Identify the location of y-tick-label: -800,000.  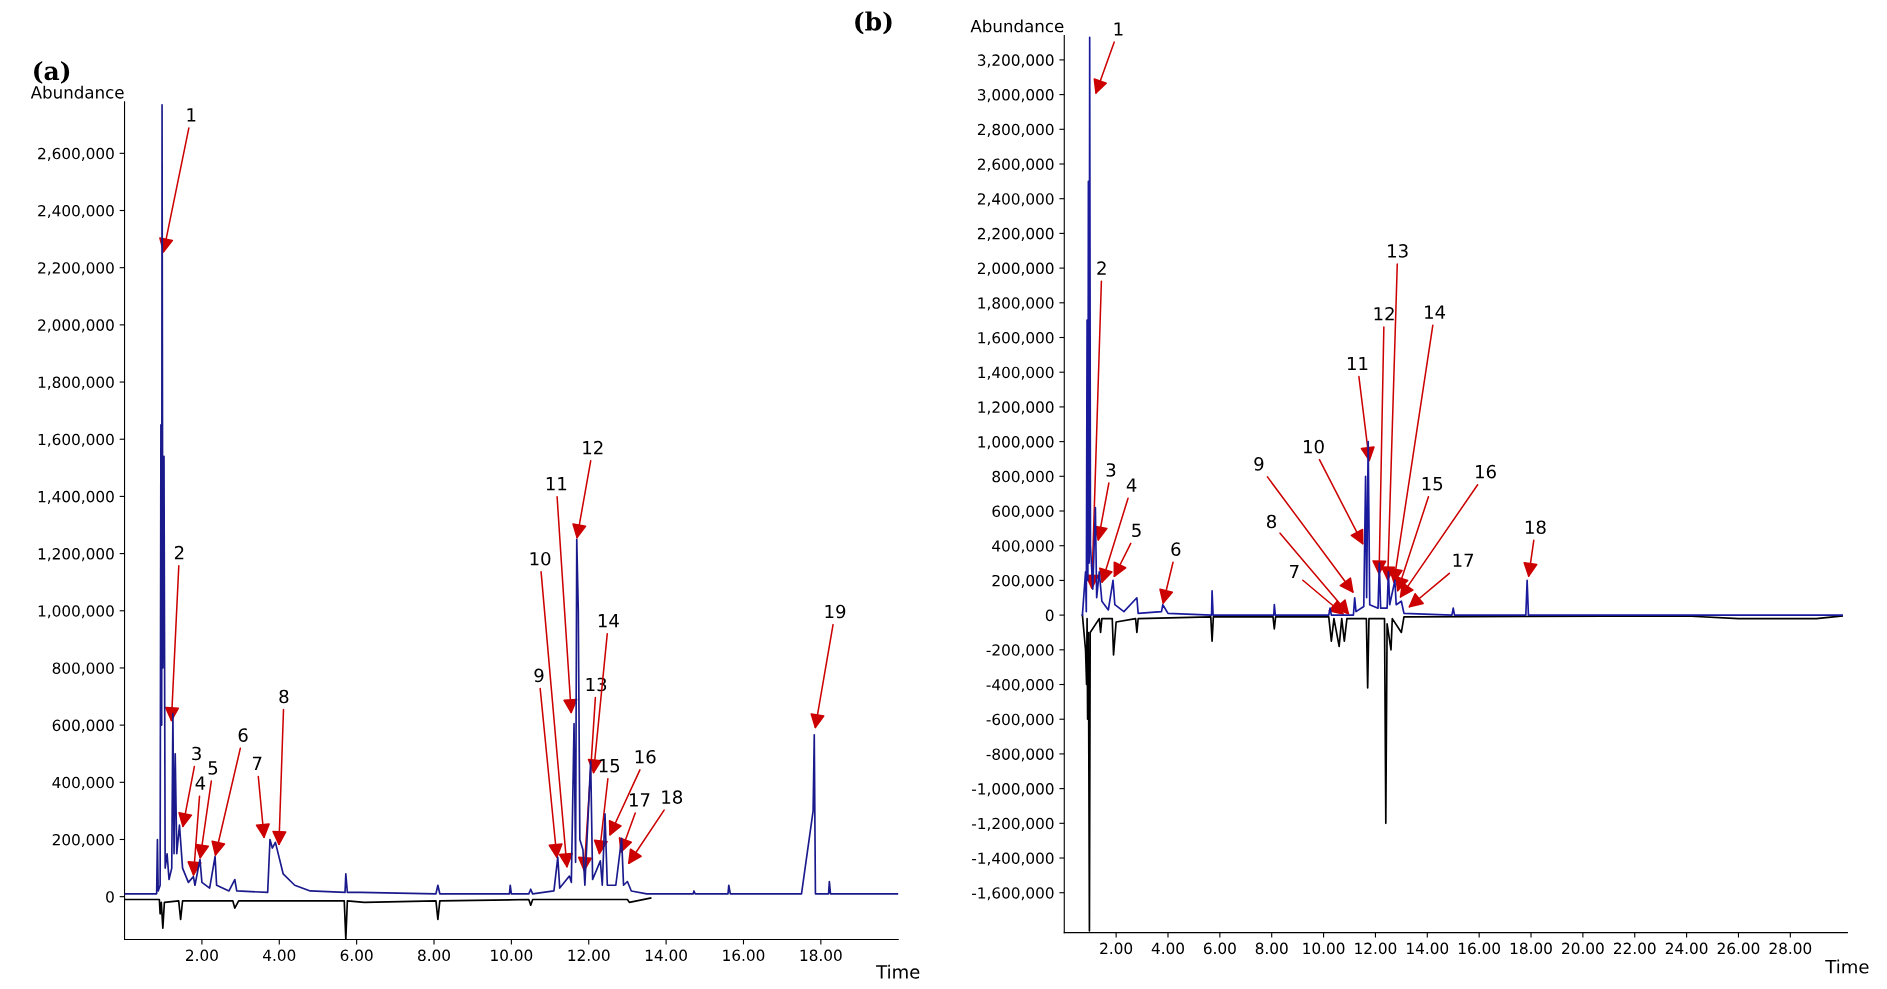
(1020, 755).